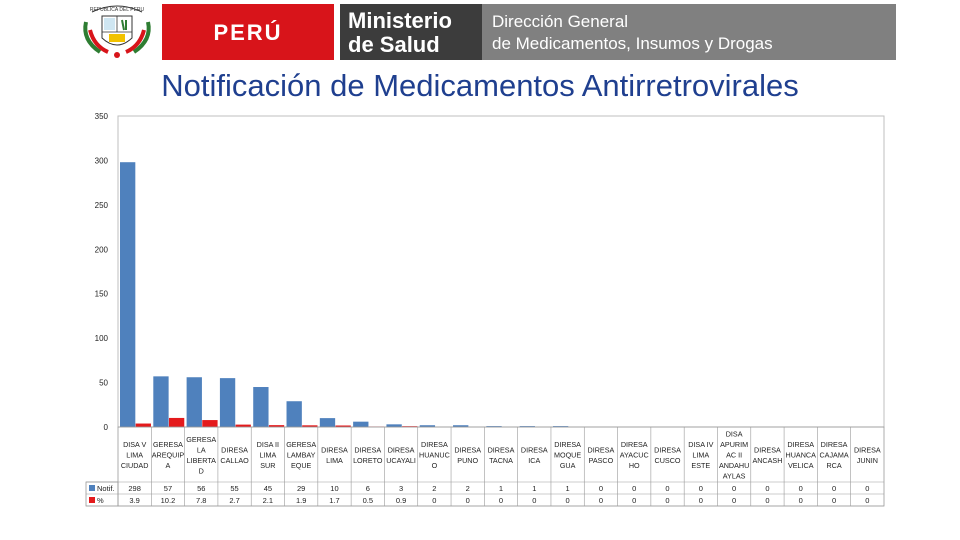 The width and height of the screenshot is (960, 540). I want to click on legend-label: %, so click(100, 500).